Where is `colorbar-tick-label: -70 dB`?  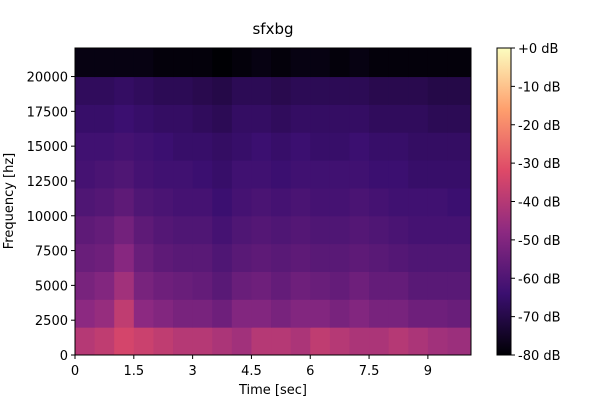 colorbar-tick-label: -70 dB is located at coordinates (539, 318).